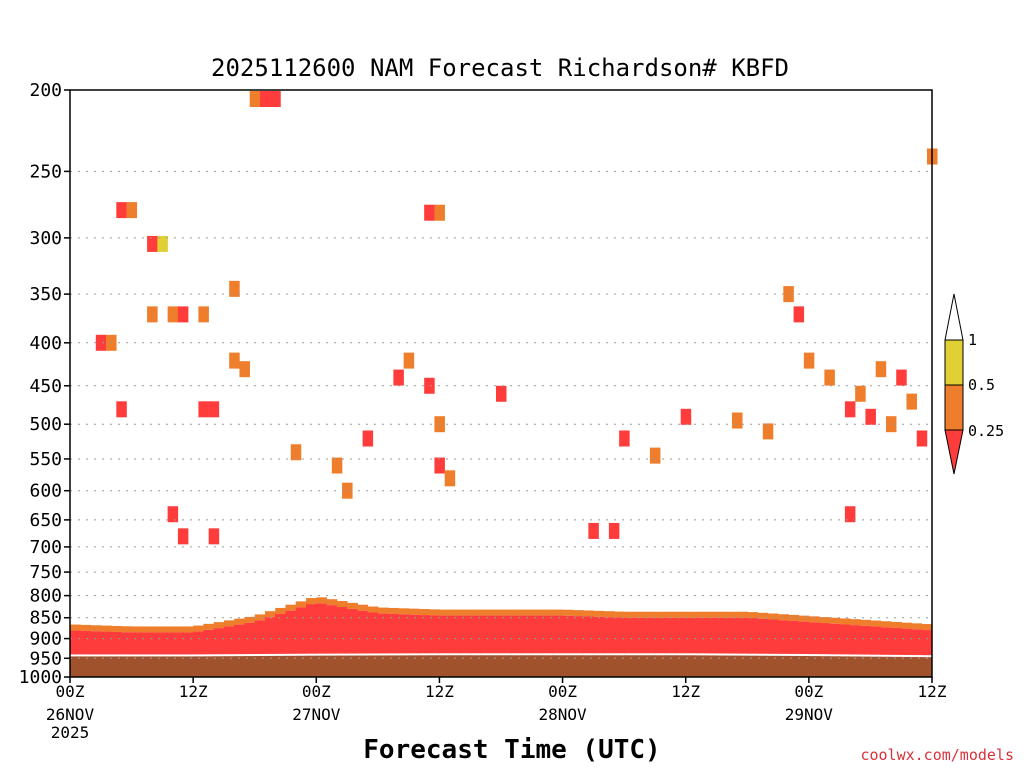 The width and height of the screenshot is (1024, 768). Describe the element at coordinates (45, 238) in the screenshot. I see `y-tick-label: 300` at that location.